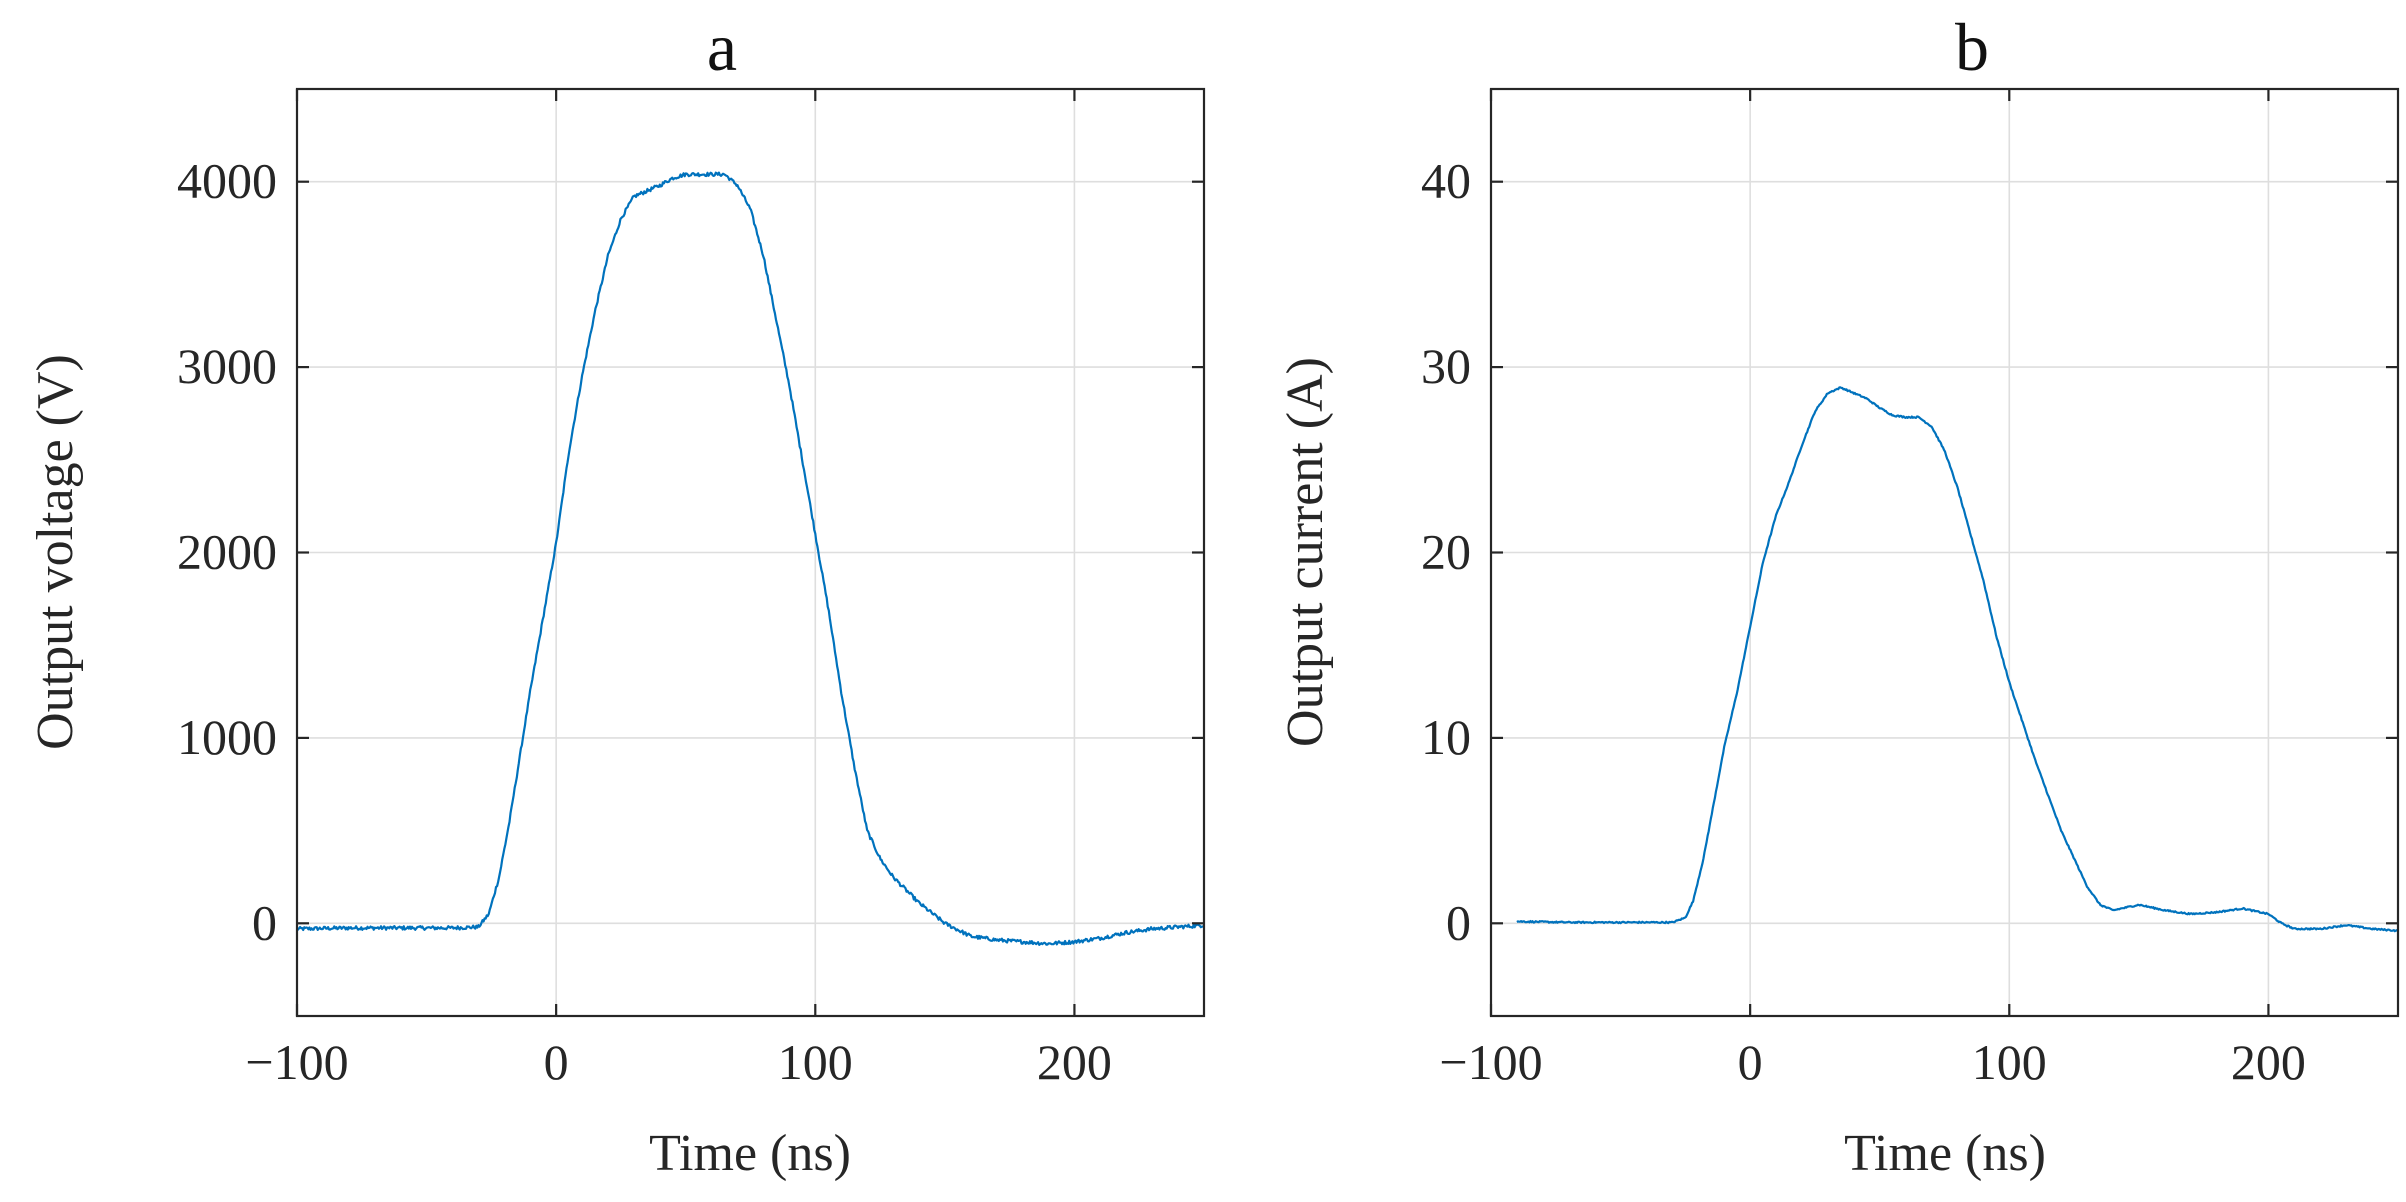 The width and height of the screenshot is (2406, 1202). I want to click on panel-a-y-axis-label: Output voltage (V), so click(55, 552).